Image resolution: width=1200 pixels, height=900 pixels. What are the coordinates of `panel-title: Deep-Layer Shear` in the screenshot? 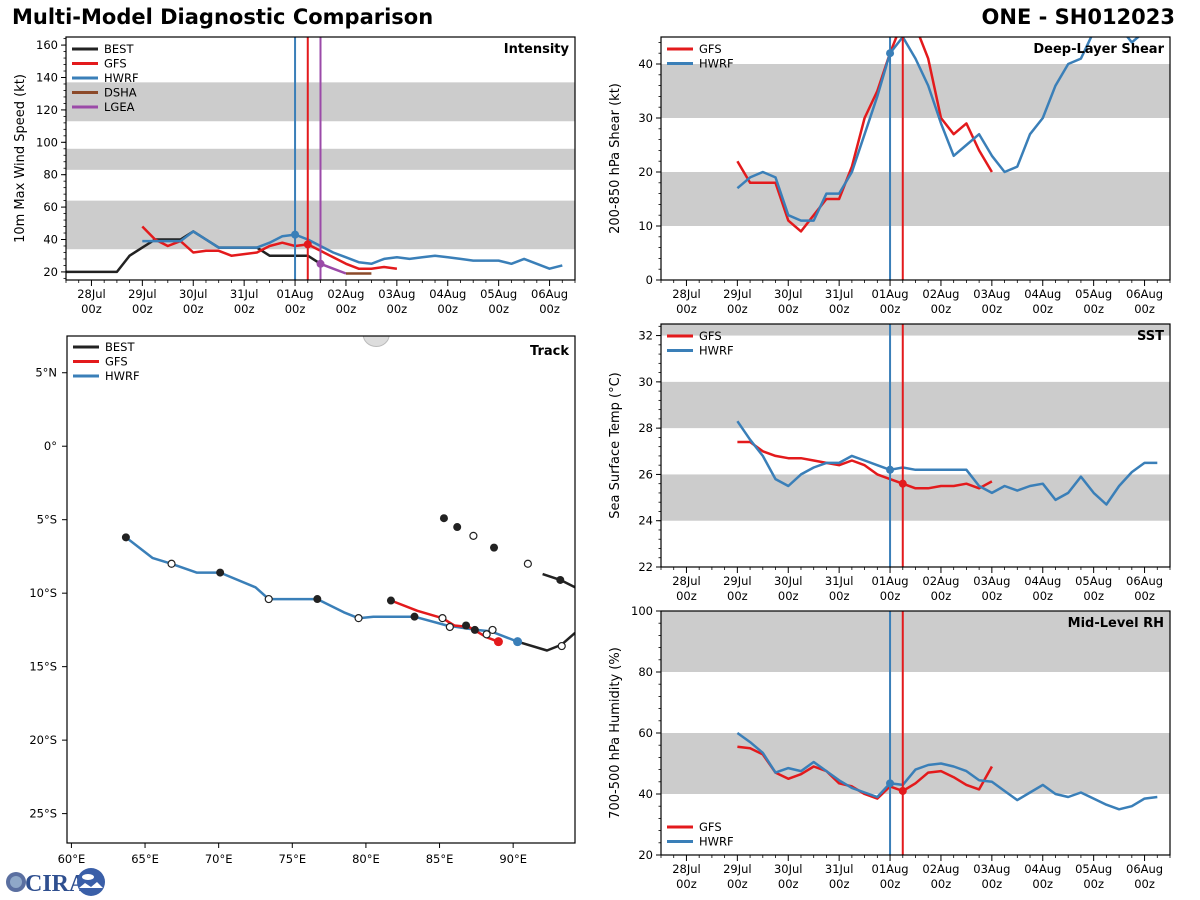 It's located at (1098, 49).